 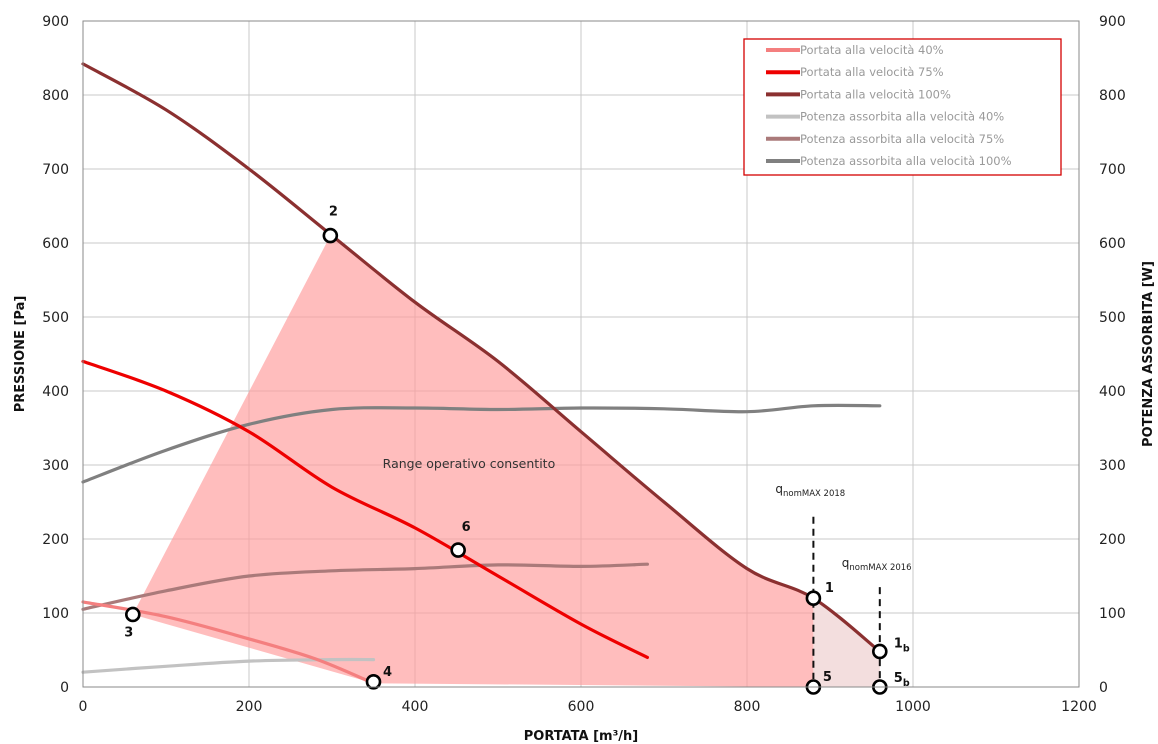 What do you see at coordinates (902, 117) in the screenshot?
I see `legend-label: Potenza assorbita alla velocità 40%` at bounding box center [902, 117].